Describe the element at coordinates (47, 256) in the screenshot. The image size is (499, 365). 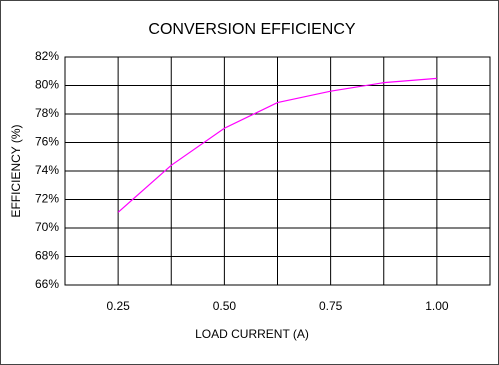
I see `y-tick-label: 68%` at that location.